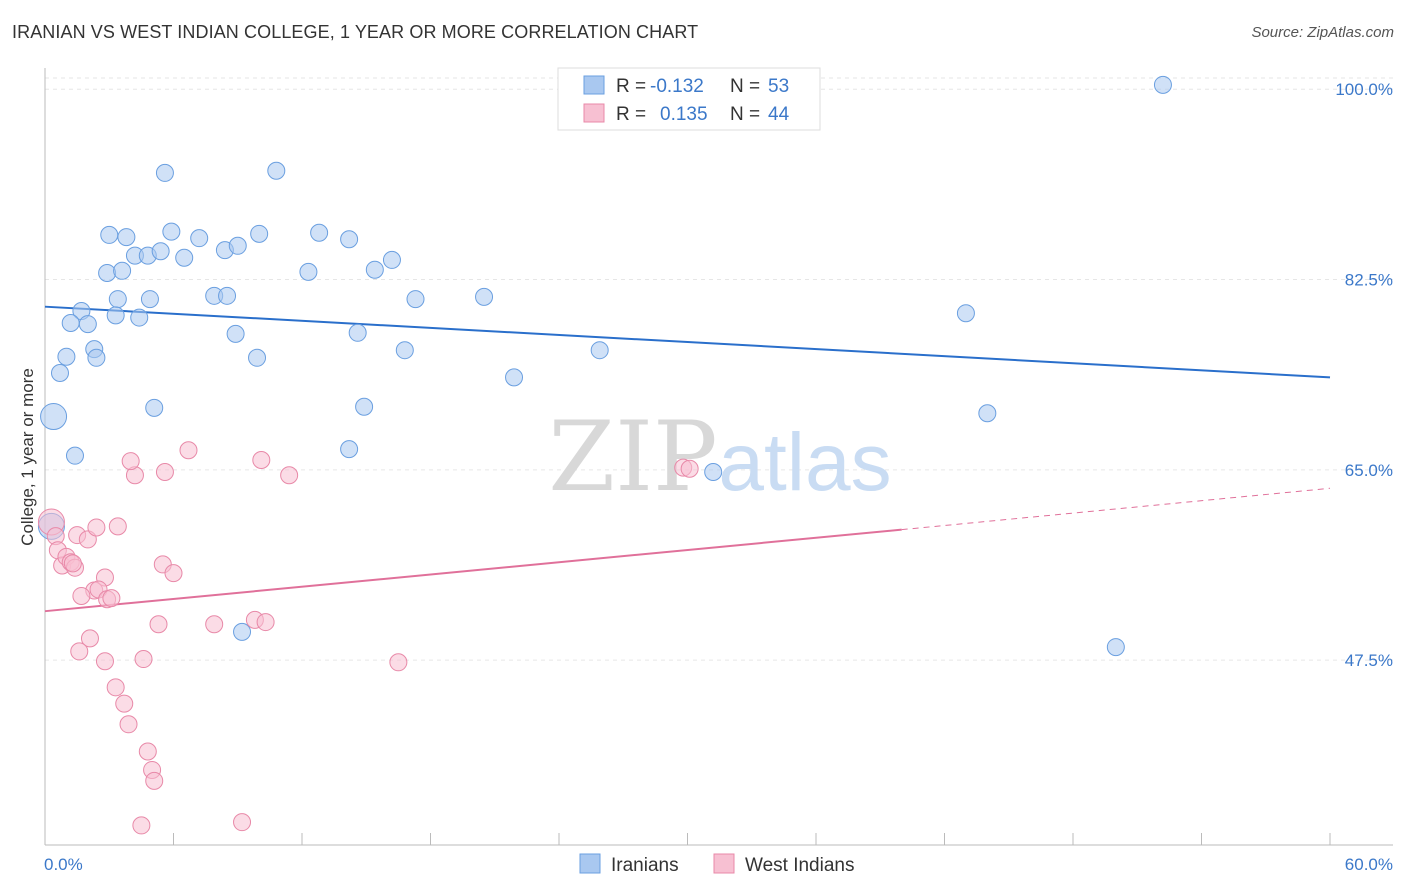 Image resolution: width=1406 pixels, height=892 pixels. Describe the element at coordinates (27, 457) in the screenshot. I see `y-axis-label: College, 1 year or more` at that location.